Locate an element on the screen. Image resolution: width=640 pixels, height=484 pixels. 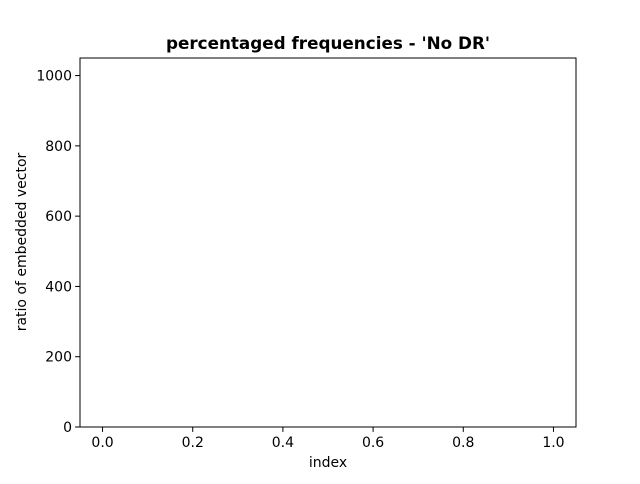
y-tick-label: 800 is located at coordinates (58, 147).